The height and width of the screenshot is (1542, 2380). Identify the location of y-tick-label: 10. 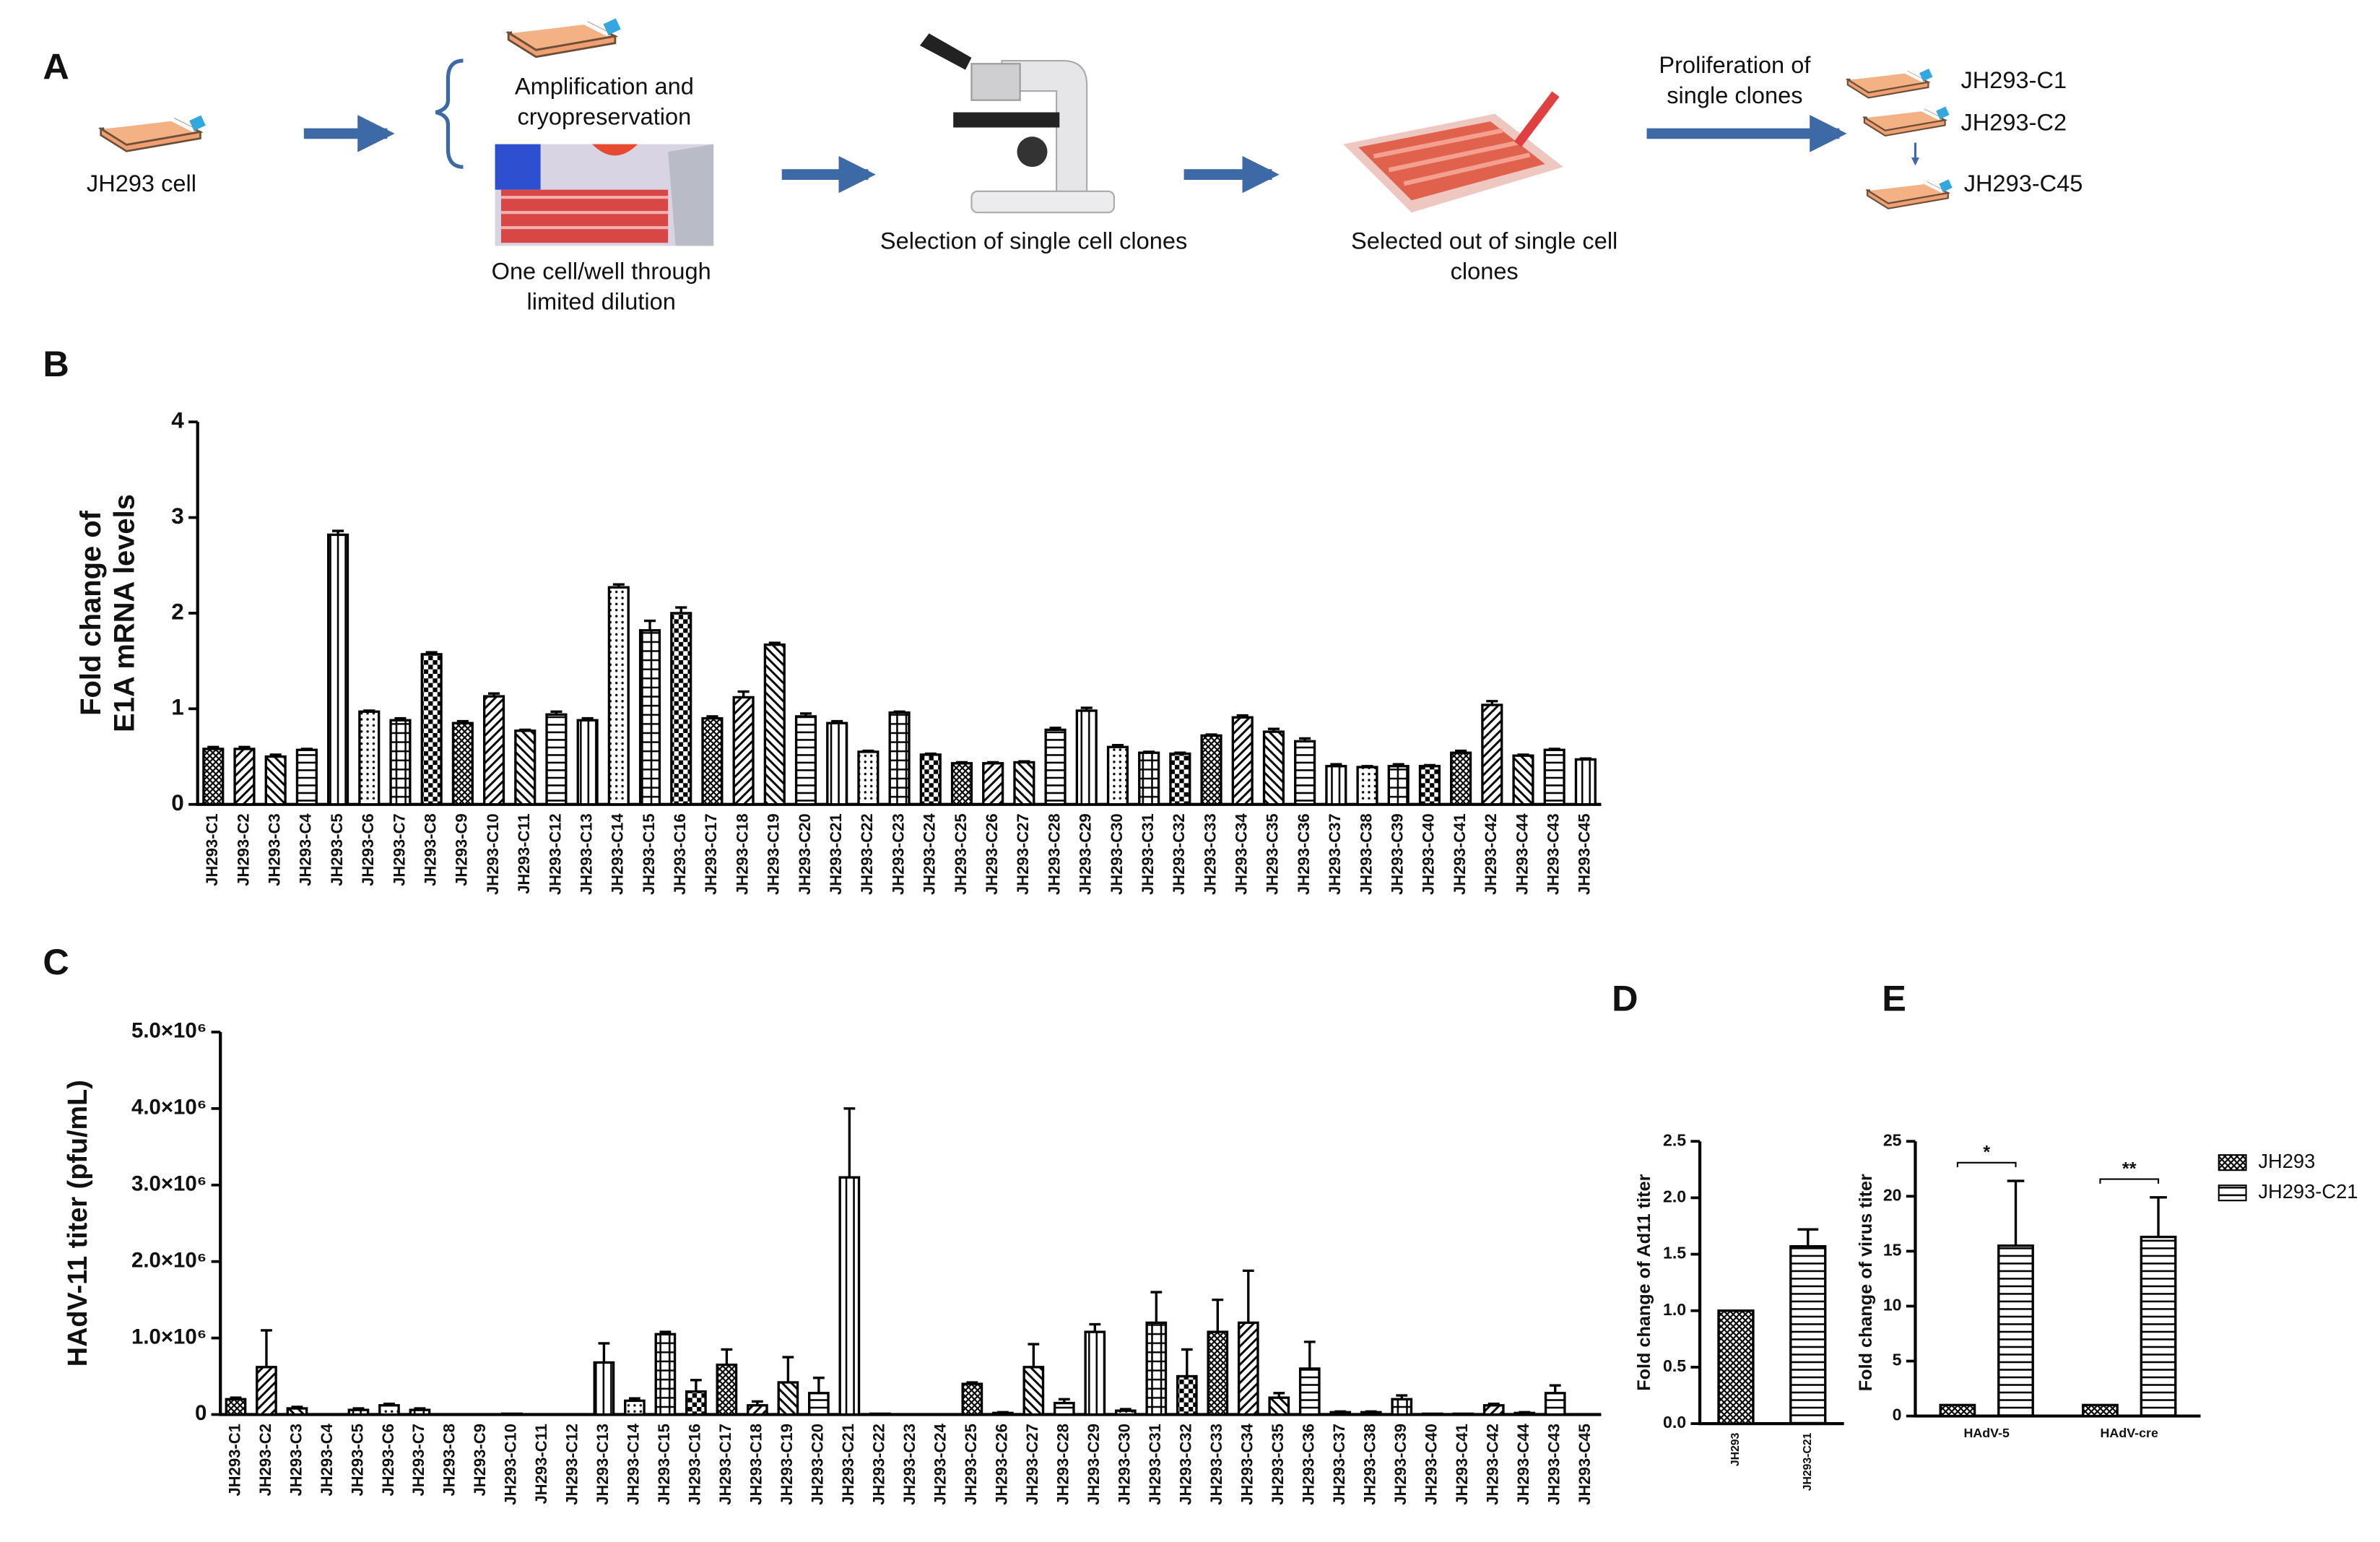
(1892, 1305).